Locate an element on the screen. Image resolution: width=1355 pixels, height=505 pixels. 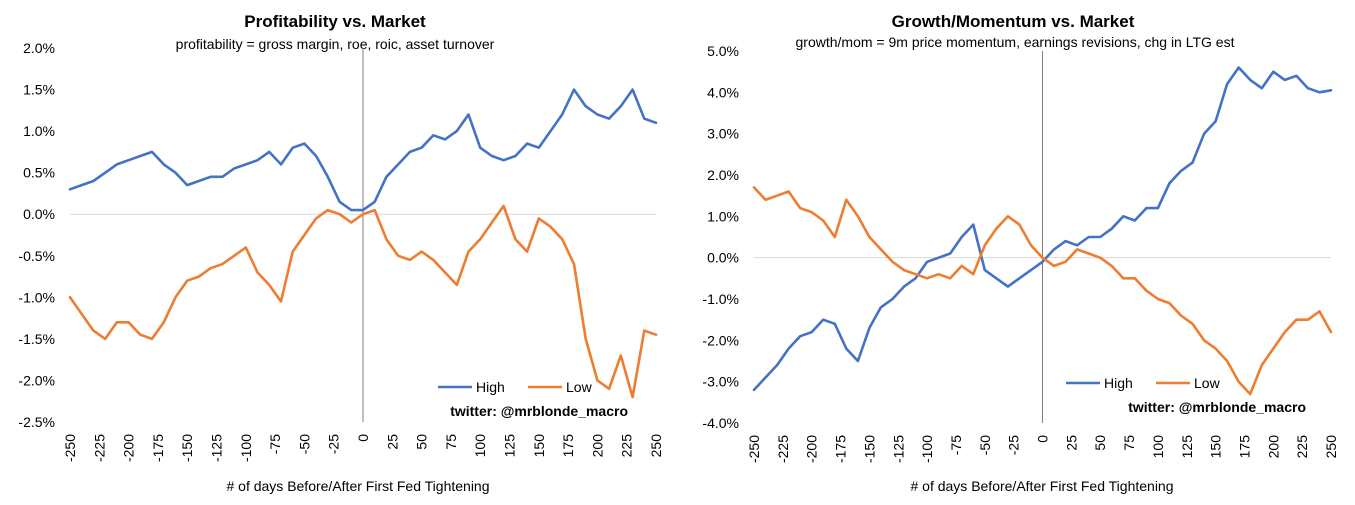
y-tick-label: -0.5% is located at coordinates (36, 256).